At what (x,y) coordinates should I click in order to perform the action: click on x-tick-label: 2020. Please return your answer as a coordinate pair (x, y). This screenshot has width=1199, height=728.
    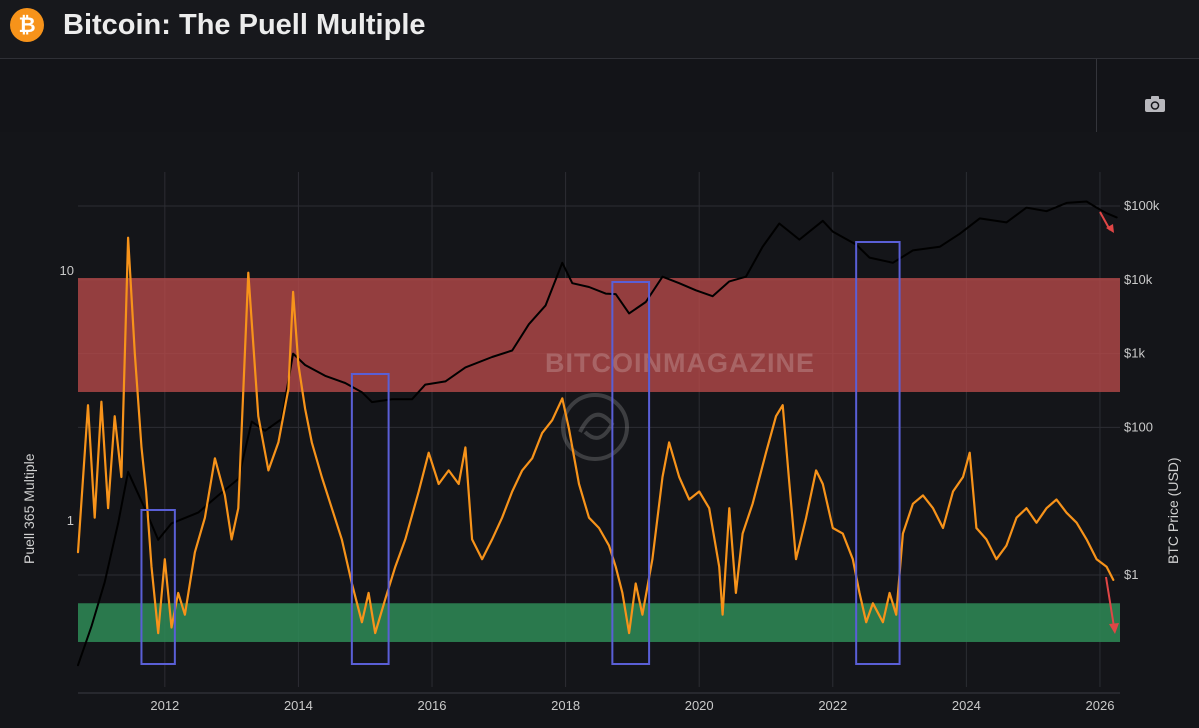
    Looking at the image, I should click on (699, 705).